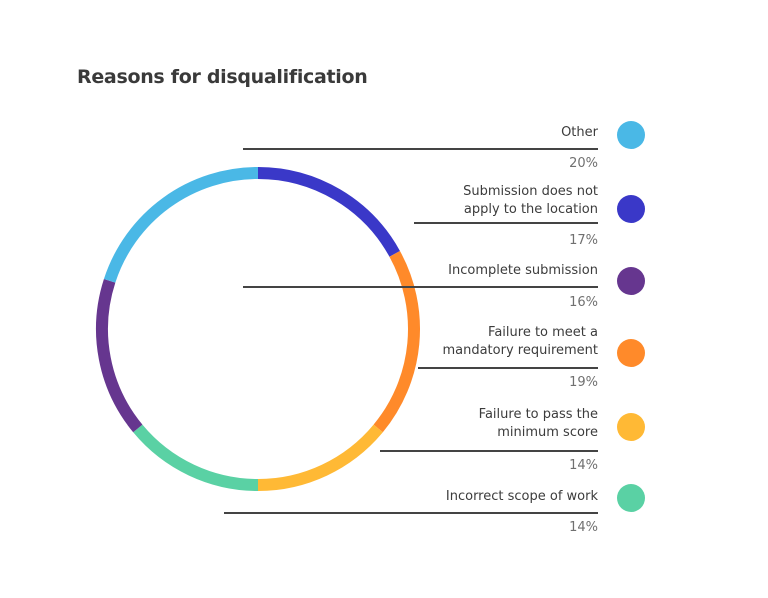 Image resolution: width=768 pixels, height=598 pixels. I want to click on legend-label-line: Other, so click(579, 132).